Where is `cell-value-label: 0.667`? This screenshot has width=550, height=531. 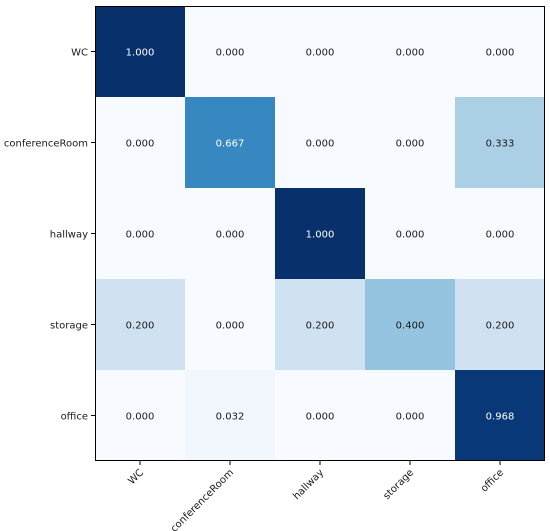 cell-value-label: 0.667 is located at coordinates (230, 144).